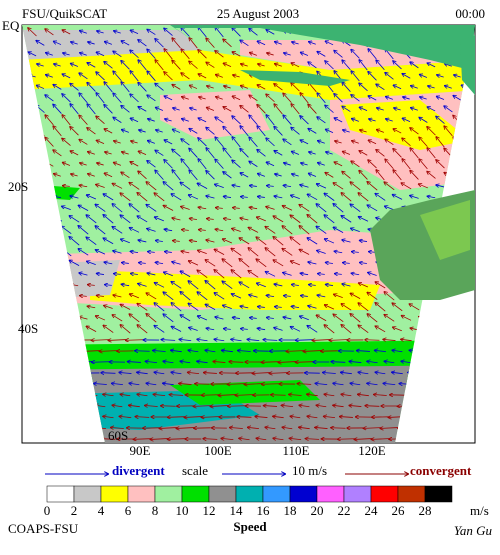 This screenshot has width=500, height=555. I want to click on colorbar-title: Speed, so click(250, 526).